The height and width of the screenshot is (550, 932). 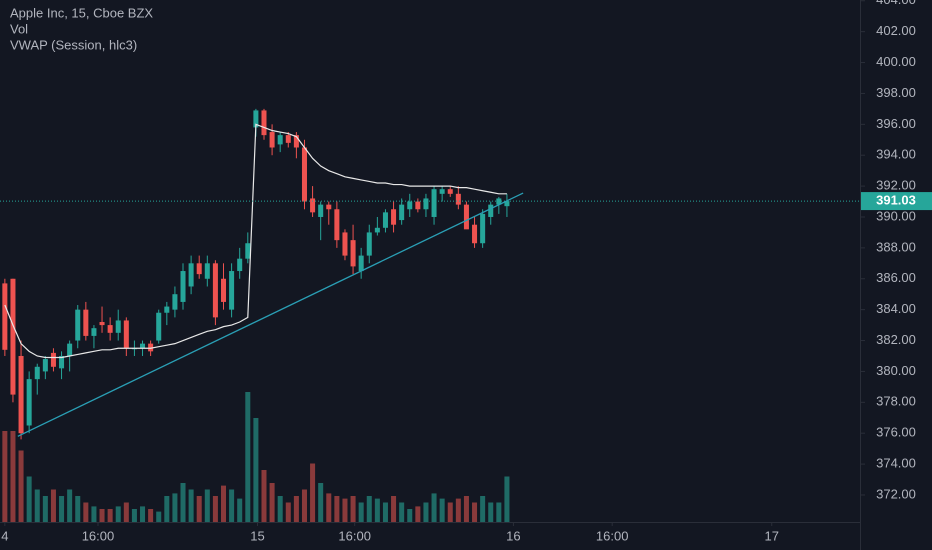 I want to click on y-tick-label: 398.00, so click(x=896, y=92).